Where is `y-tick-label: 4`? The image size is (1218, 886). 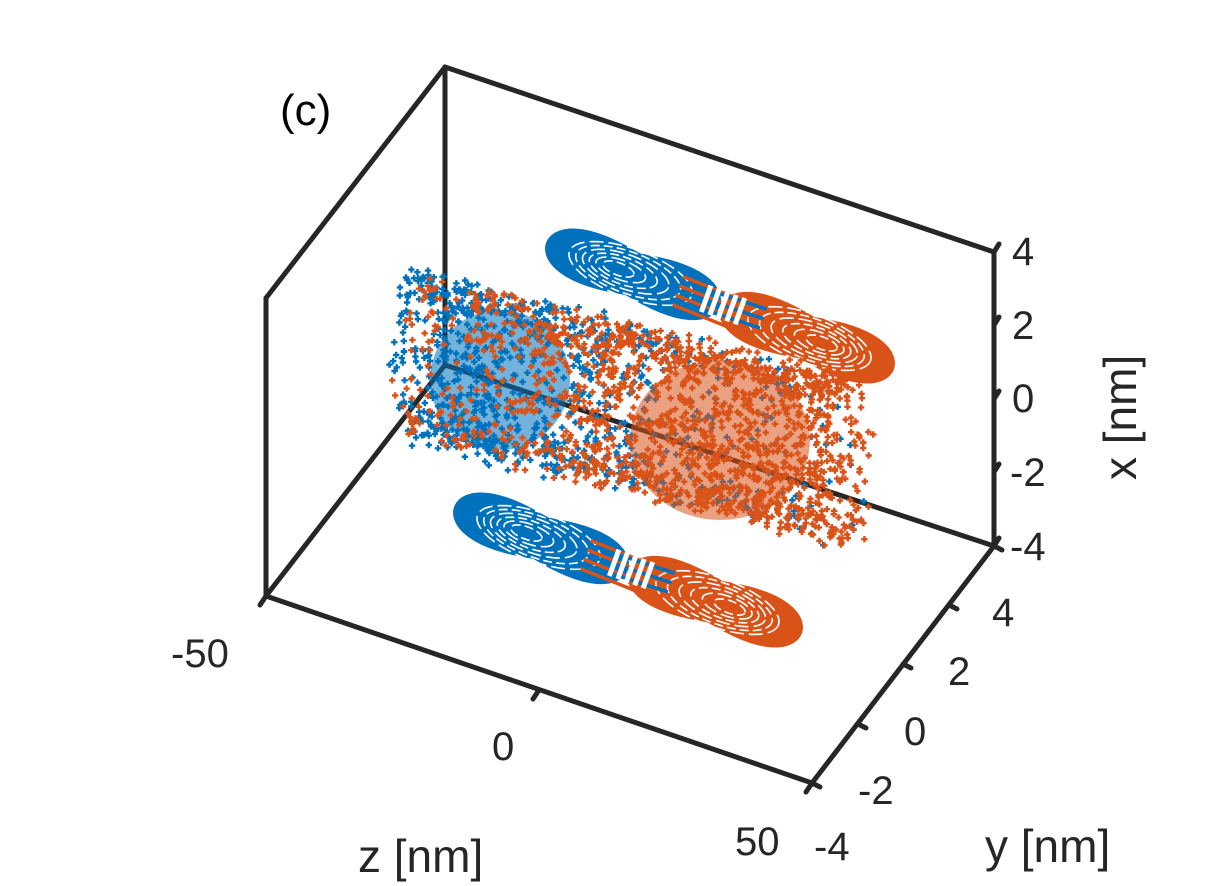
y-tick-label: 4 is located at coordinates (1003, 613).